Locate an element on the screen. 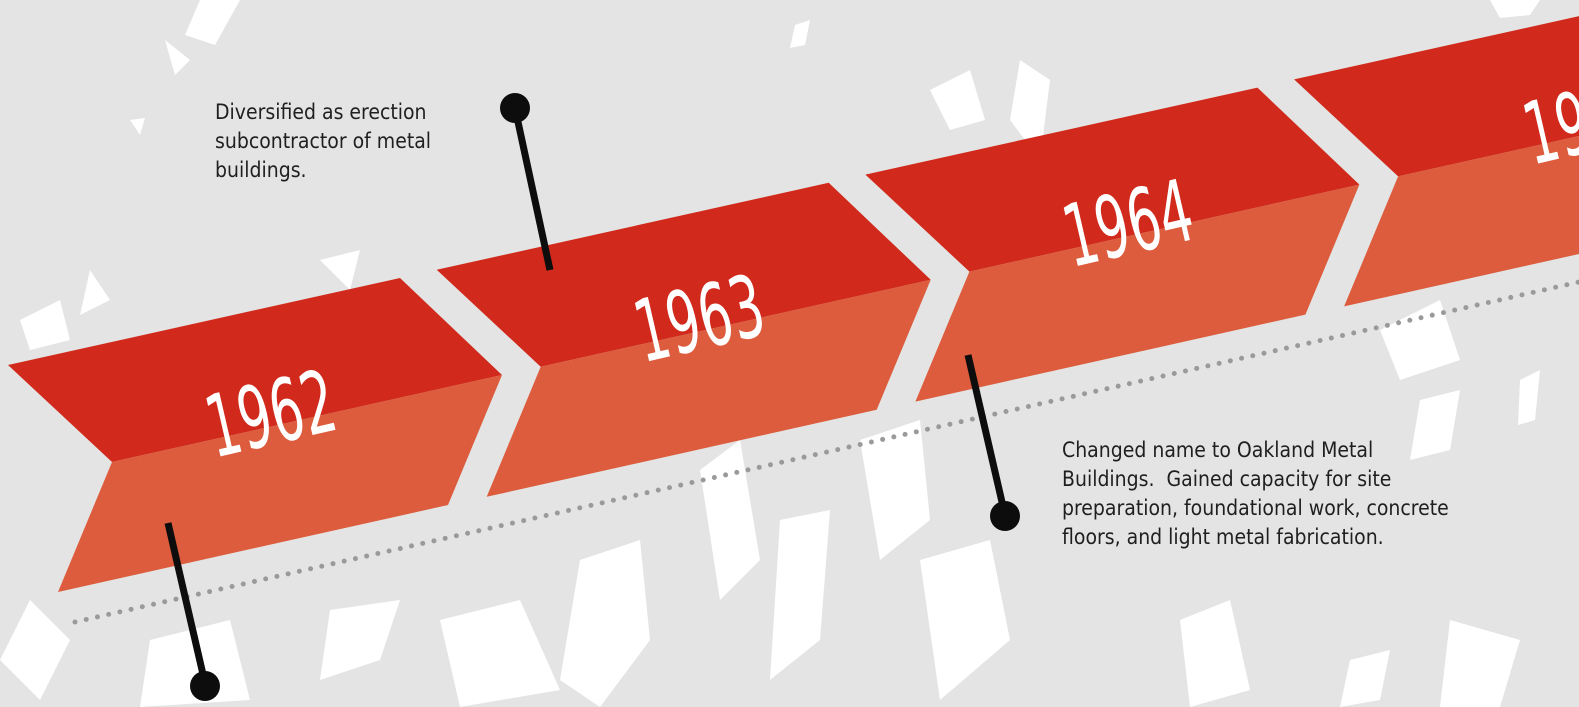 The image size is (1579, 707). timeline-step: 19 is located at coordinates (1436, 161).